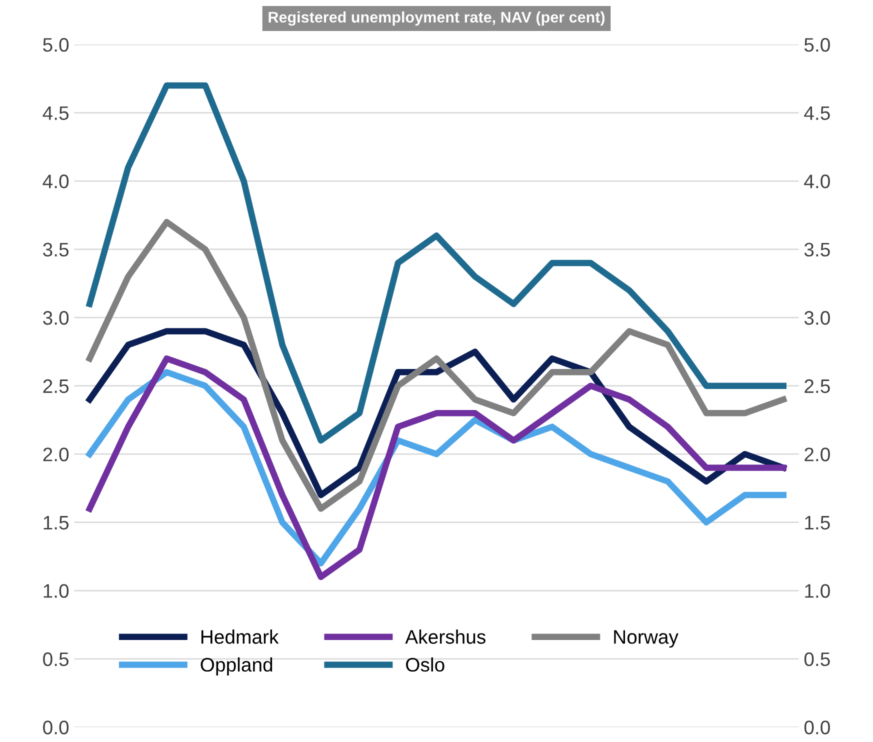  I want to click on legend-label: Oslo, so click(425, 664).